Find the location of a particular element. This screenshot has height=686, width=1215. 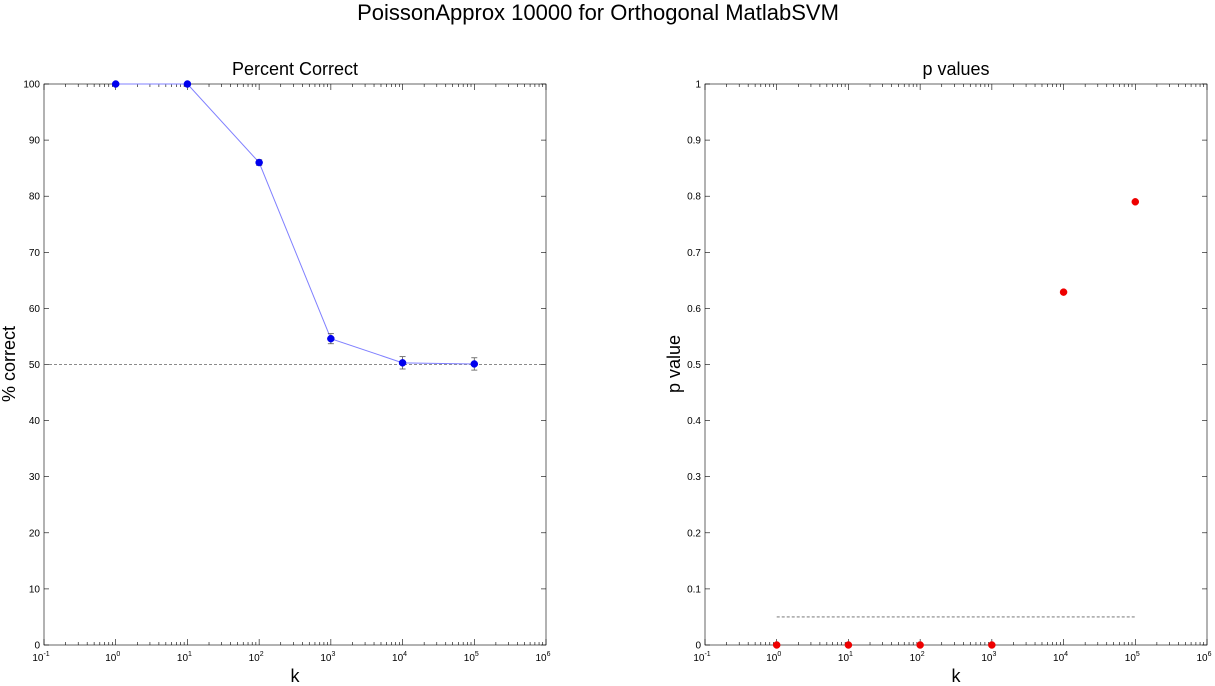

y-tick-label-pv: 0.9 is located at coordinates (694, 141).